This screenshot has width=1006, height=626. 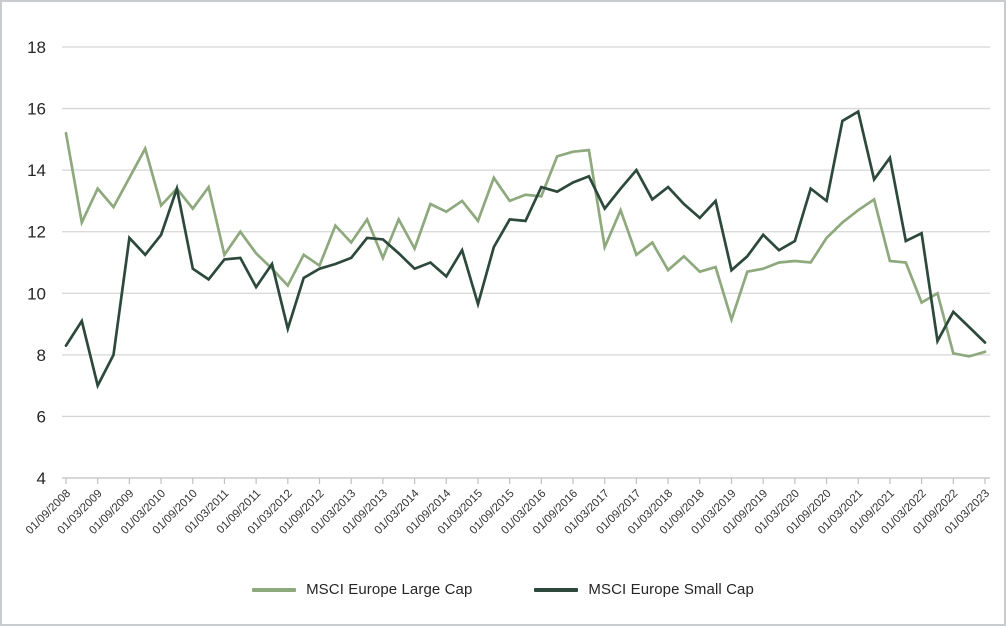 I want to click on y-axis-label: 18, so click(x=36, y=47).